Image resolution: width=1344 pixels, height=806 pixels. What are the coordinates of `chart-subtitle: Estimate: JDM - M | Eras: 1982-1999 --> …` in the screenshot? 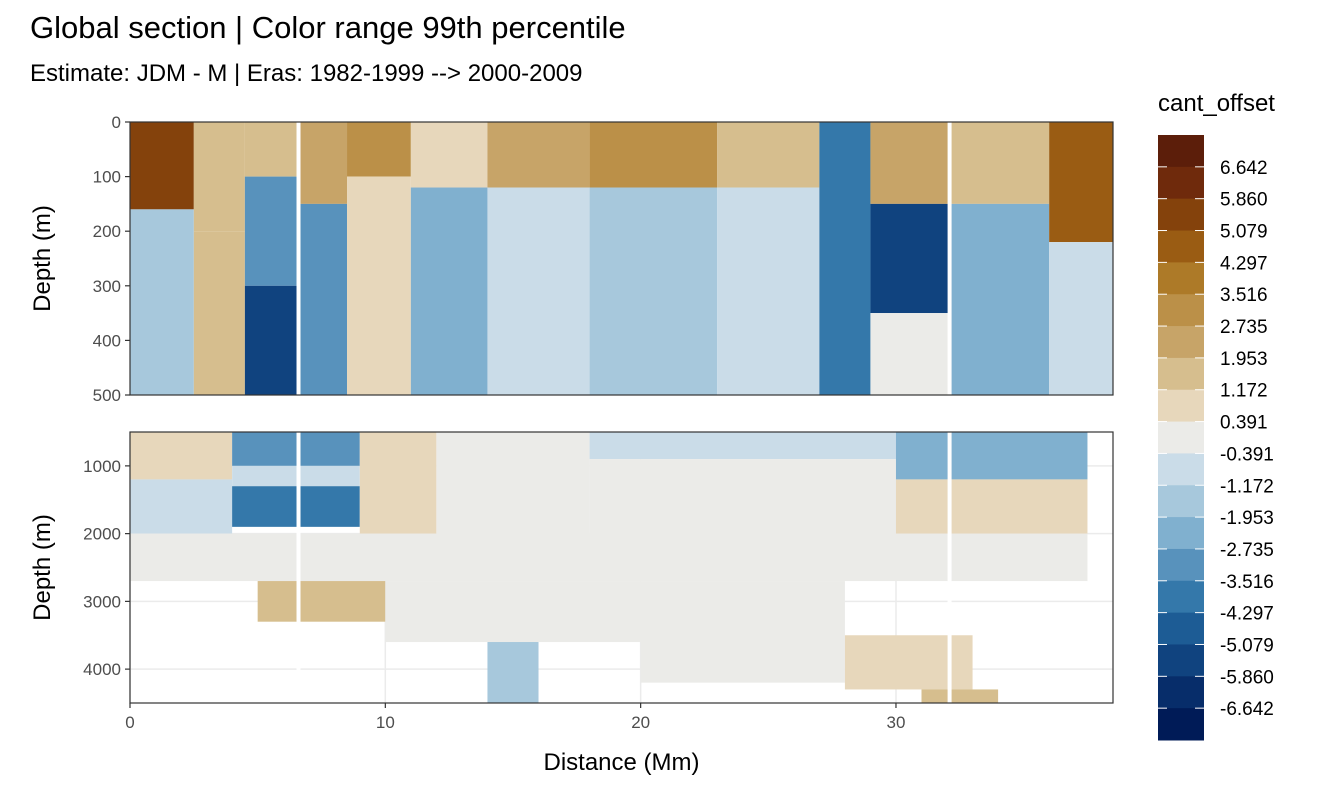 It's located at (306, 73).